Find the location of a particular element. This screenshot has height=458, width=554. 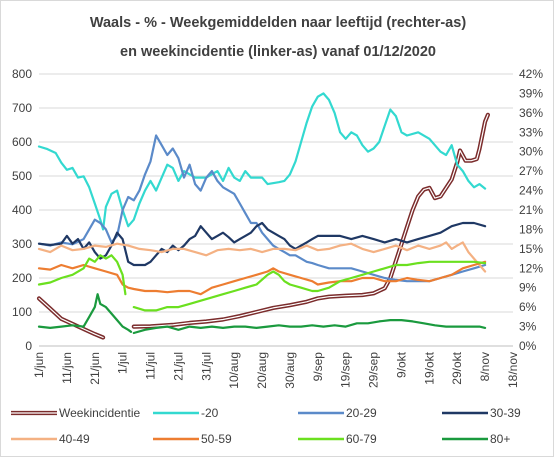

legend-label: 30-39 is located at coordinates (505, 413).